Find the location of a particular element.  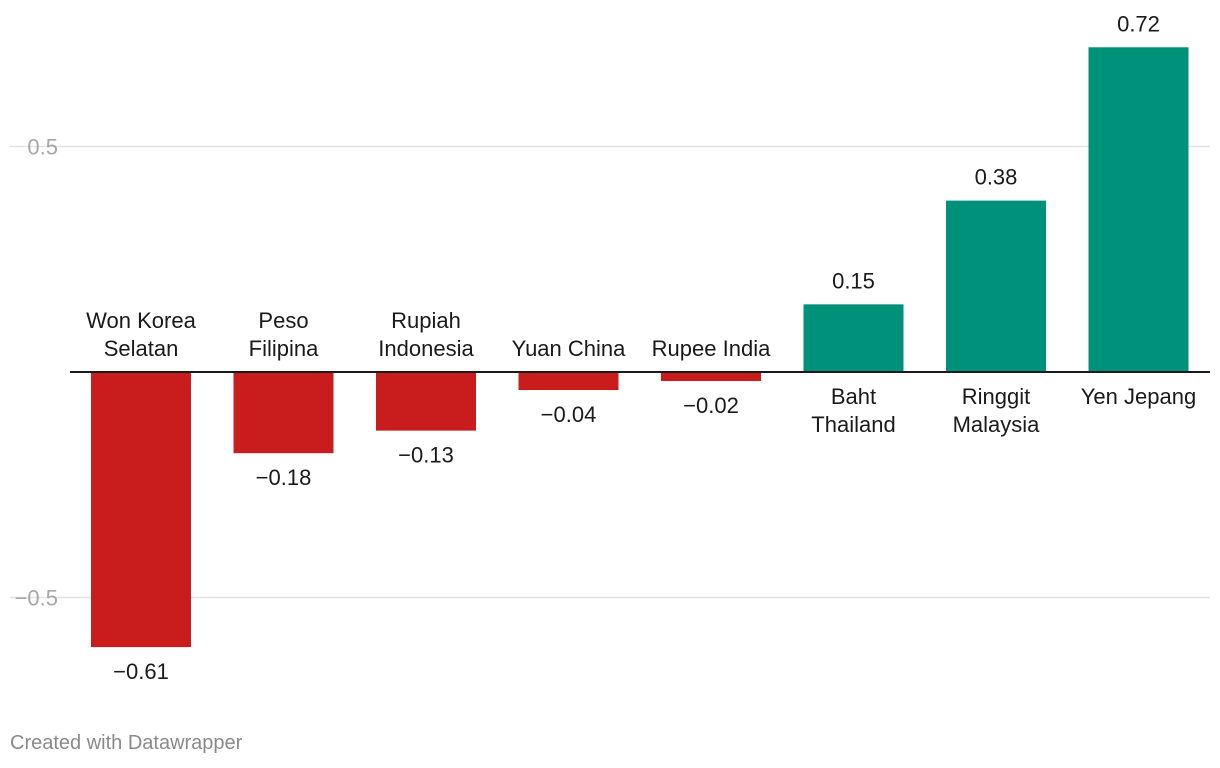

value-label: −0.18 is located at coordinates (284, 477).